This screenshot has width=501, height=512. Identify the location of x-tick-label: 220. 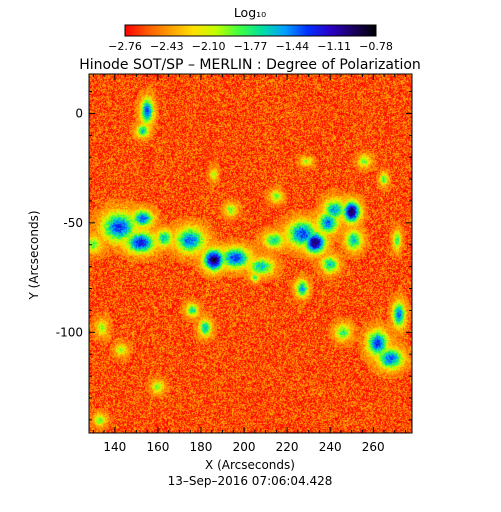
(287, 447).